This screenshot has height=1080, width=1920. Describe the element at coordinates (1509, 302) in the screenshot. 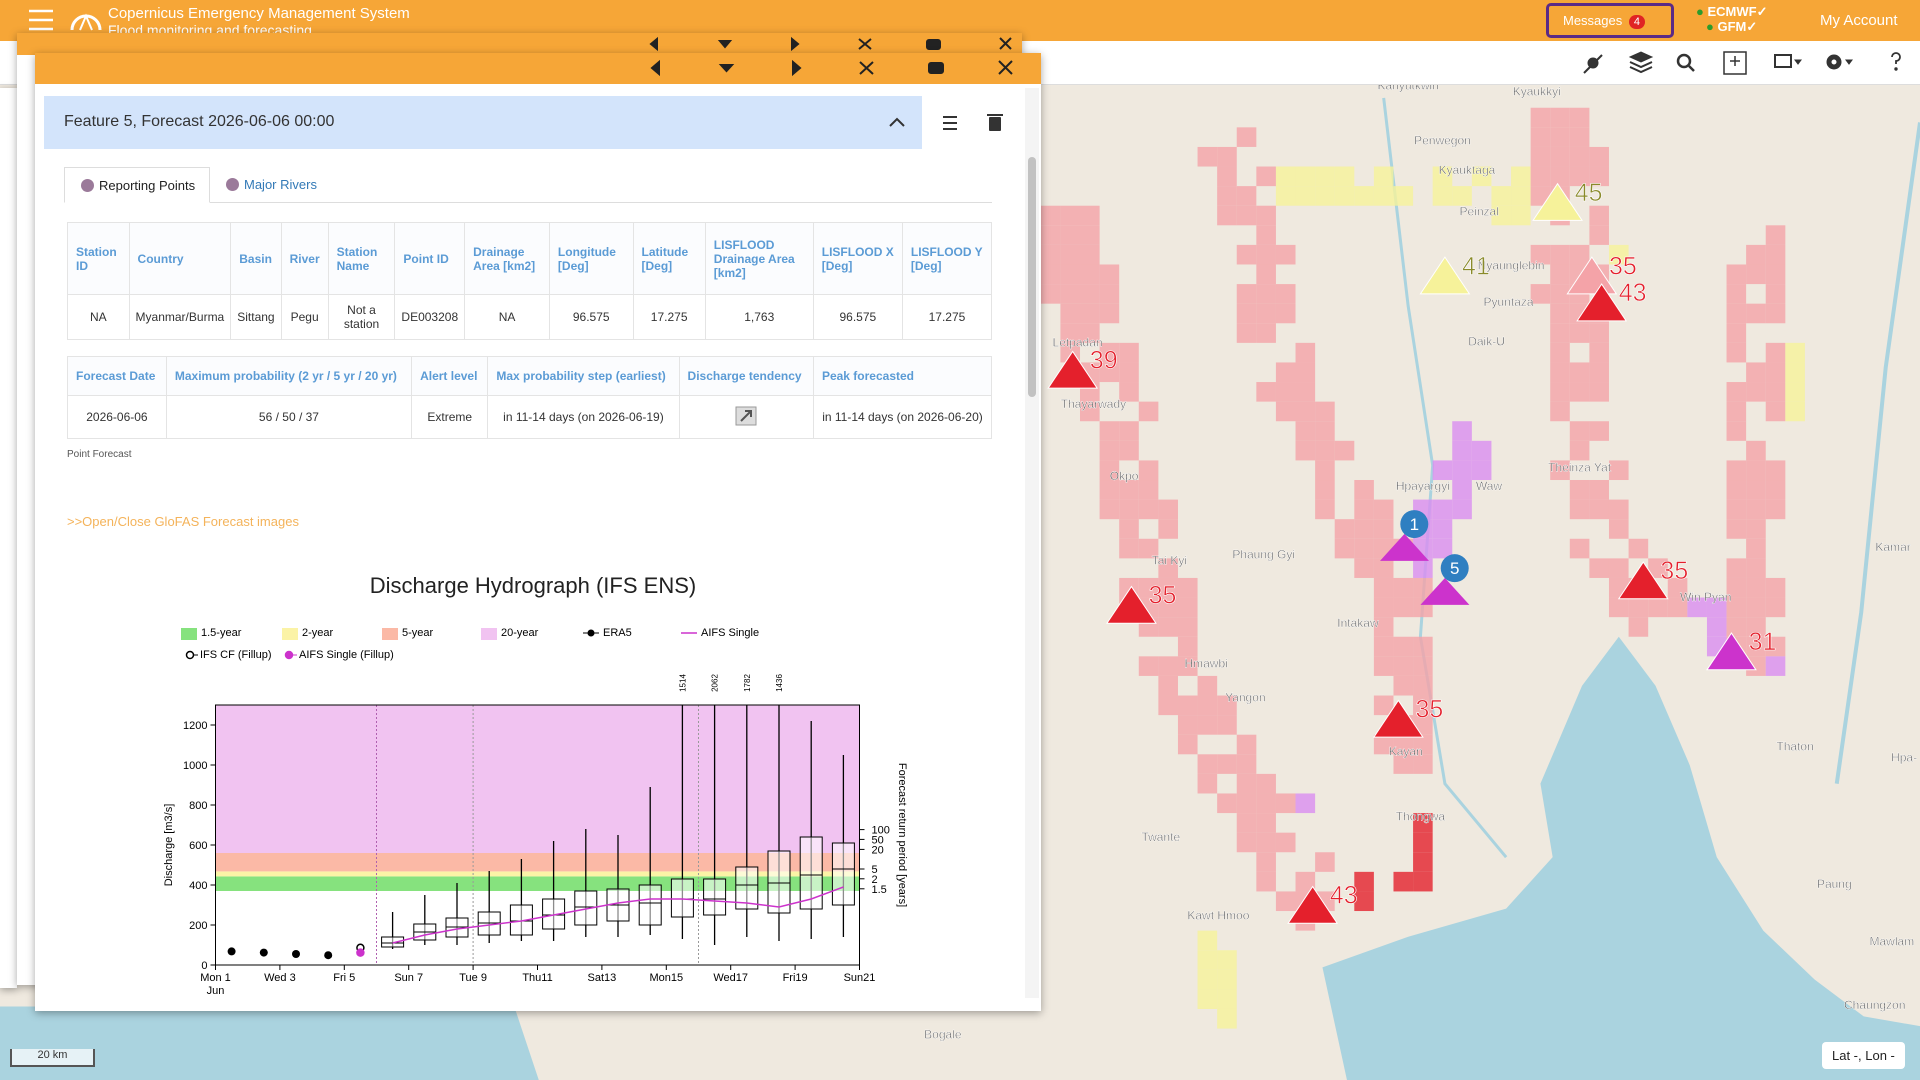

I see `place-label: Pyuntaza` at that location.